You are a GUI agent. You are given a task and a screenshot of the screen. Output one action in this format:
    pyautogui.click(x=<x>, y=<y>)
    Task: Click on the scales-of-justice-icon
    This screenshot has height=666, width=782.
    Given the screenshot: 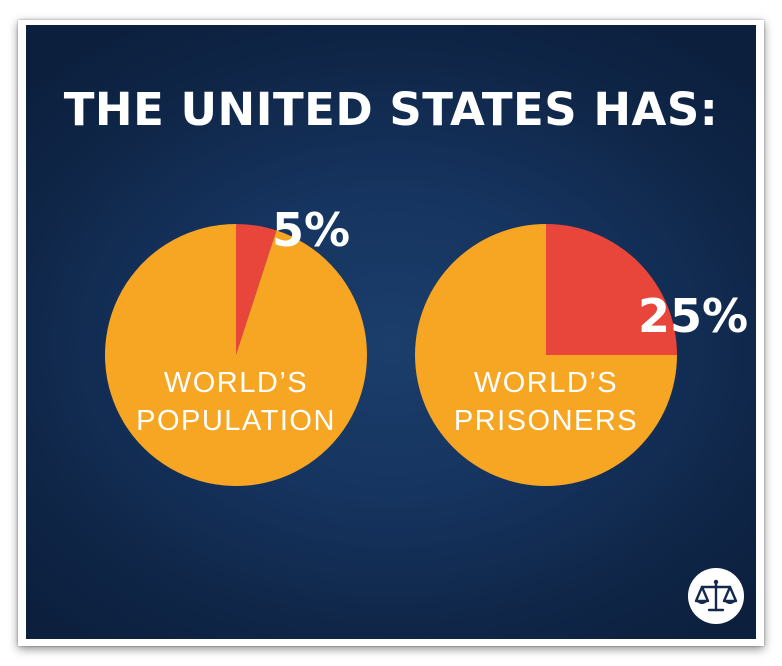 What is the action you would take?
    pyautogui.click(x=716, y=595)
    